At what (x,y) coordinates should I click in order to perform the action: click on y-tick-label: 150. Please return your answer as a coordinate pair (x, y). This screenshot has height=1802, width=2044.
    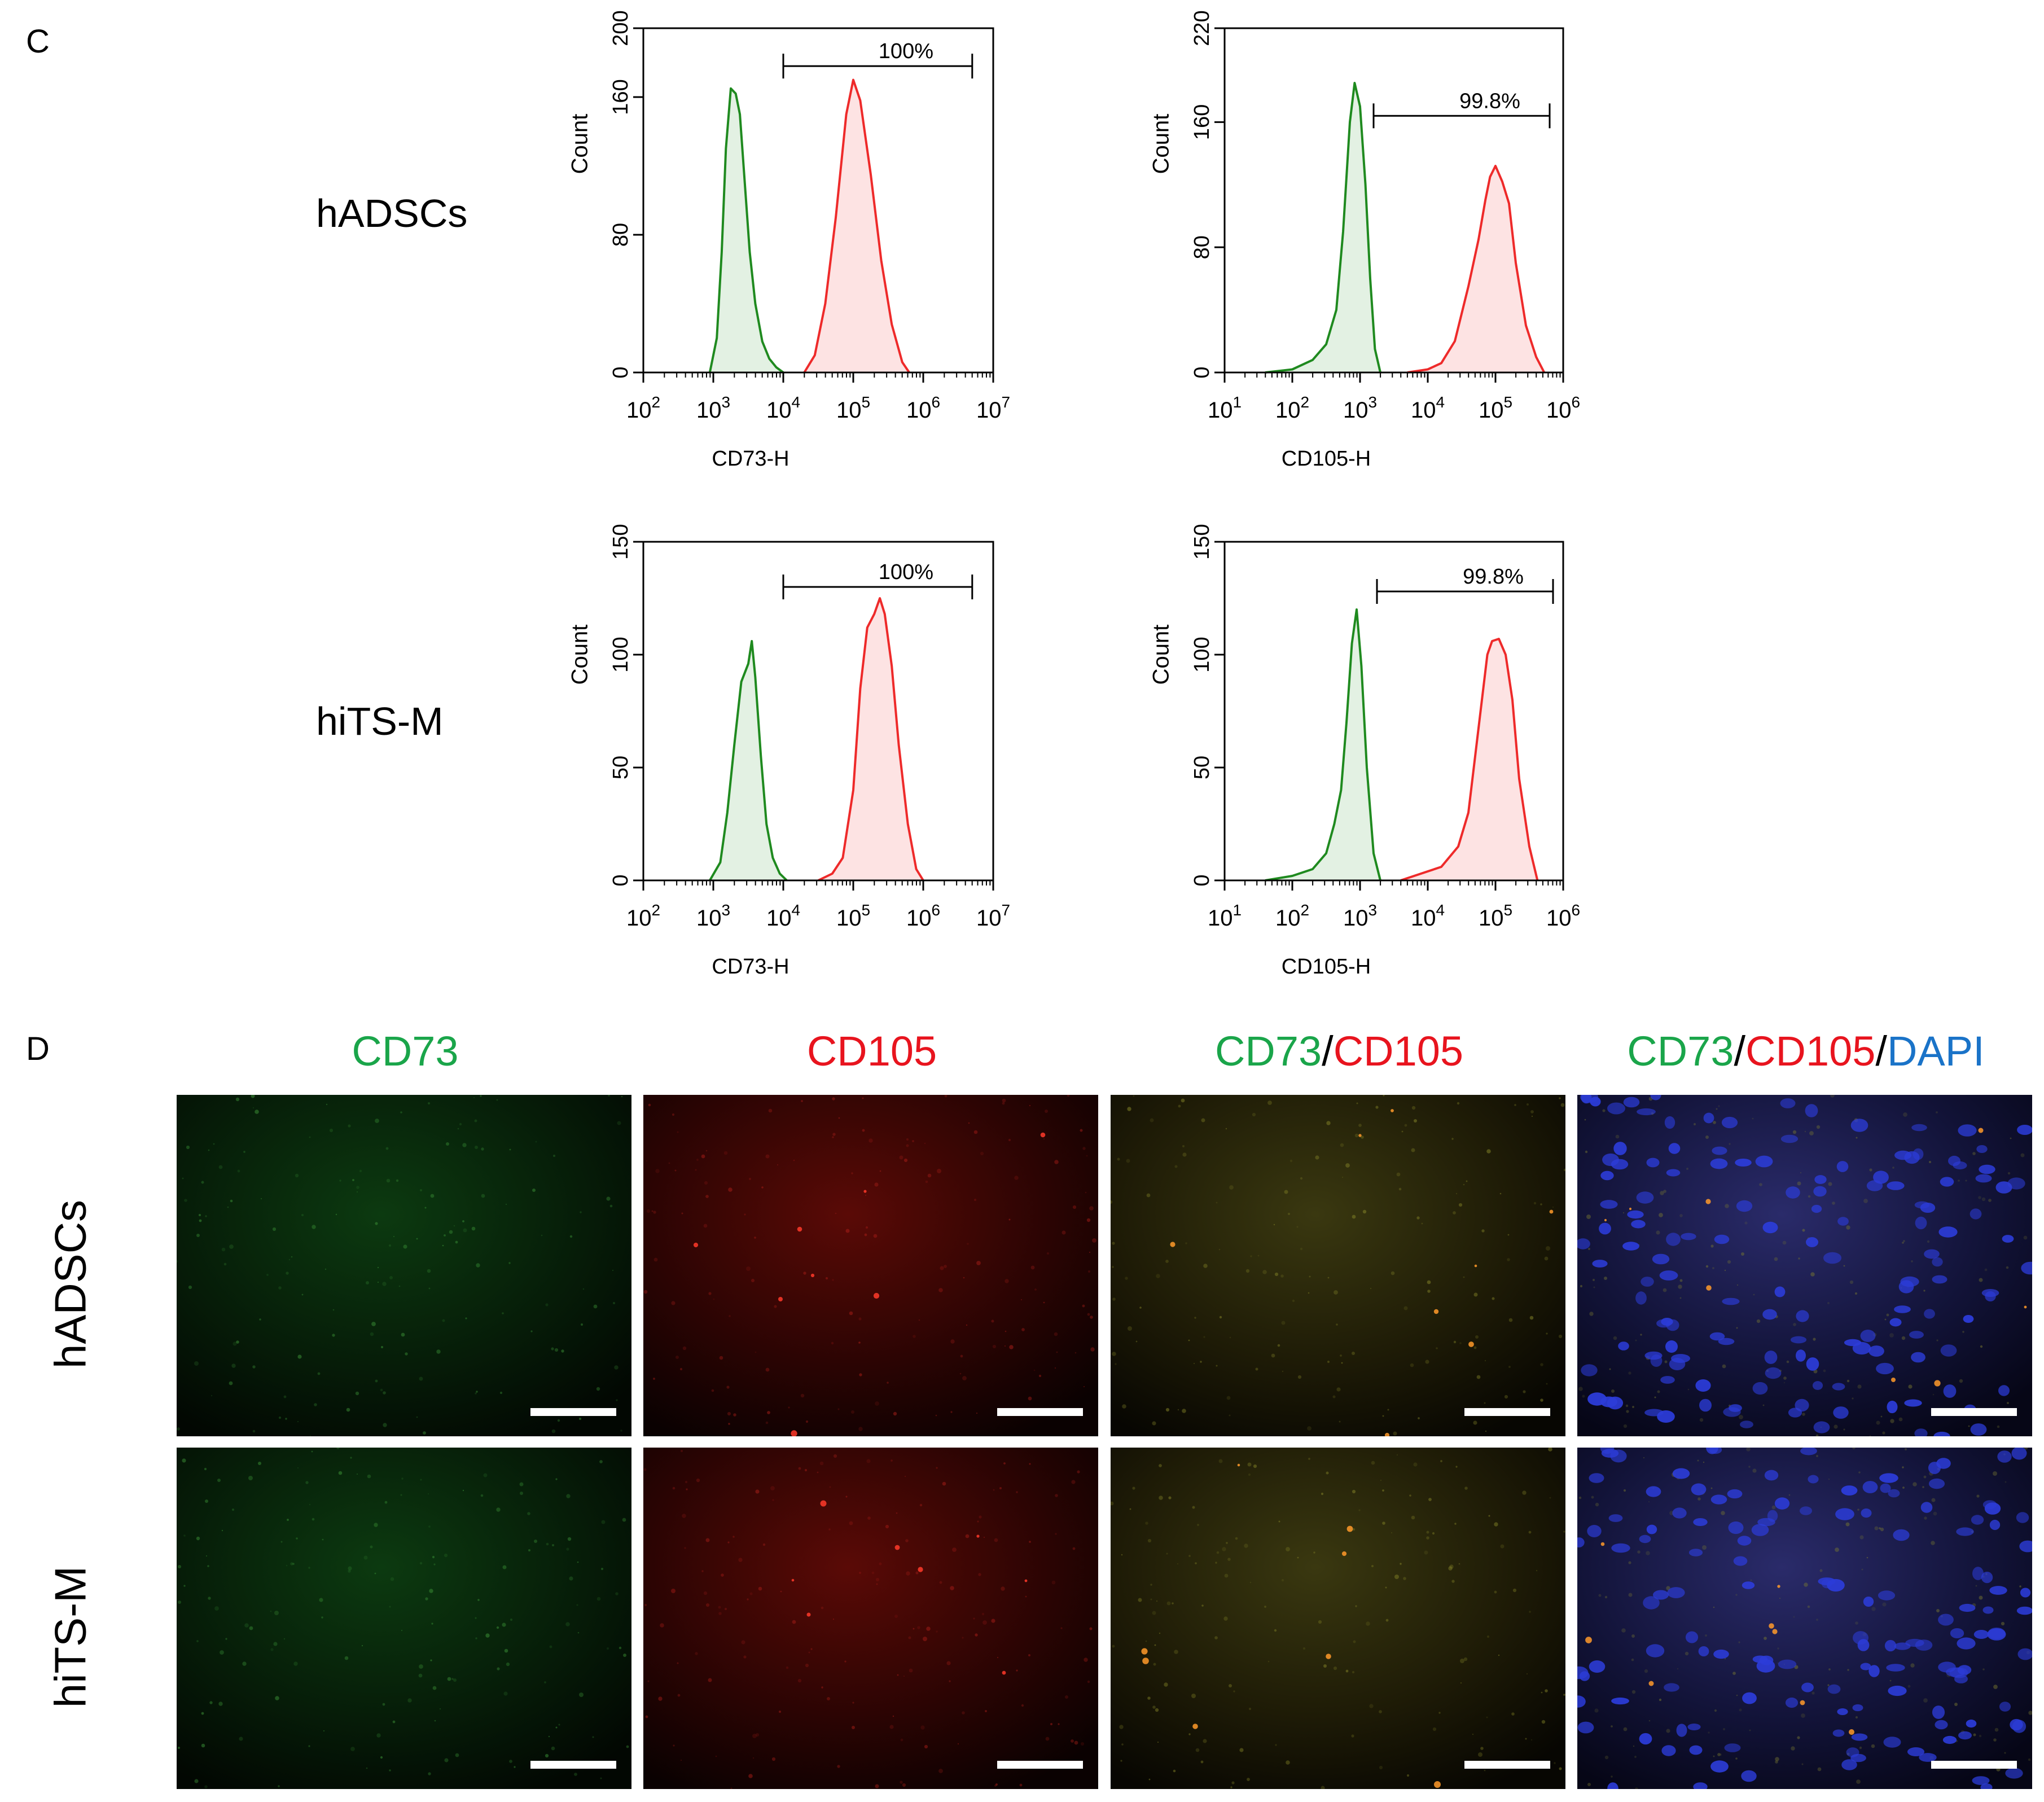
    Looking at the image, I should click on (621, 542).